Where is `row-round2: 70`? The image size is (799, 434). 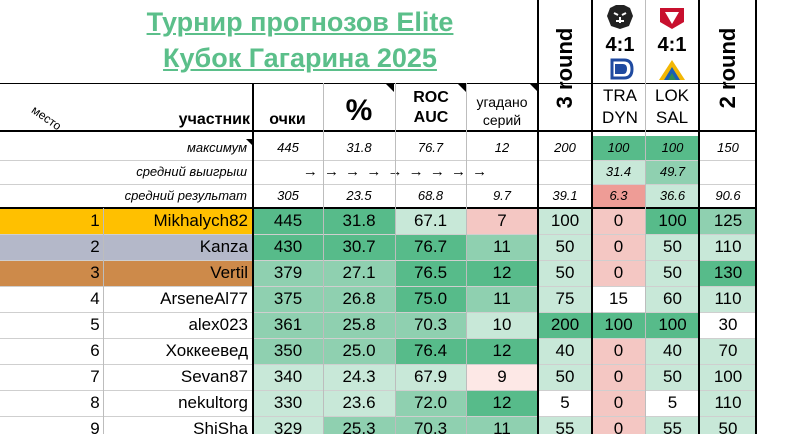 row-round2: 70 is located at coordinates (728, 351).